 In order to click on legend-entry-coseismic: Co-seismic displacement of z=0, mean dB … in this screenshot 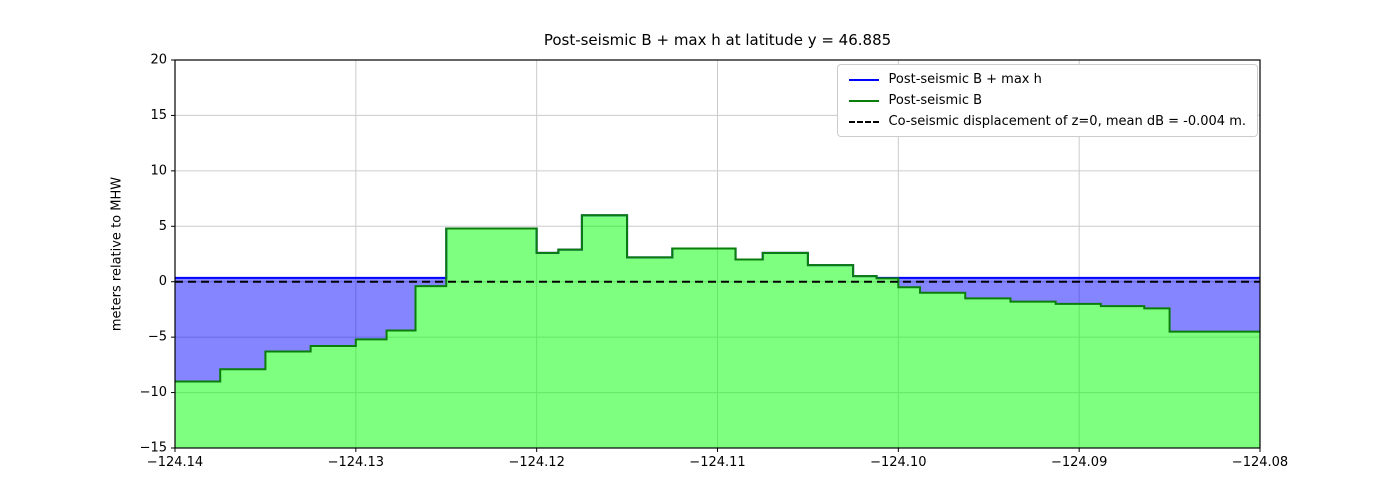, I will do `click(1047, 121)`.